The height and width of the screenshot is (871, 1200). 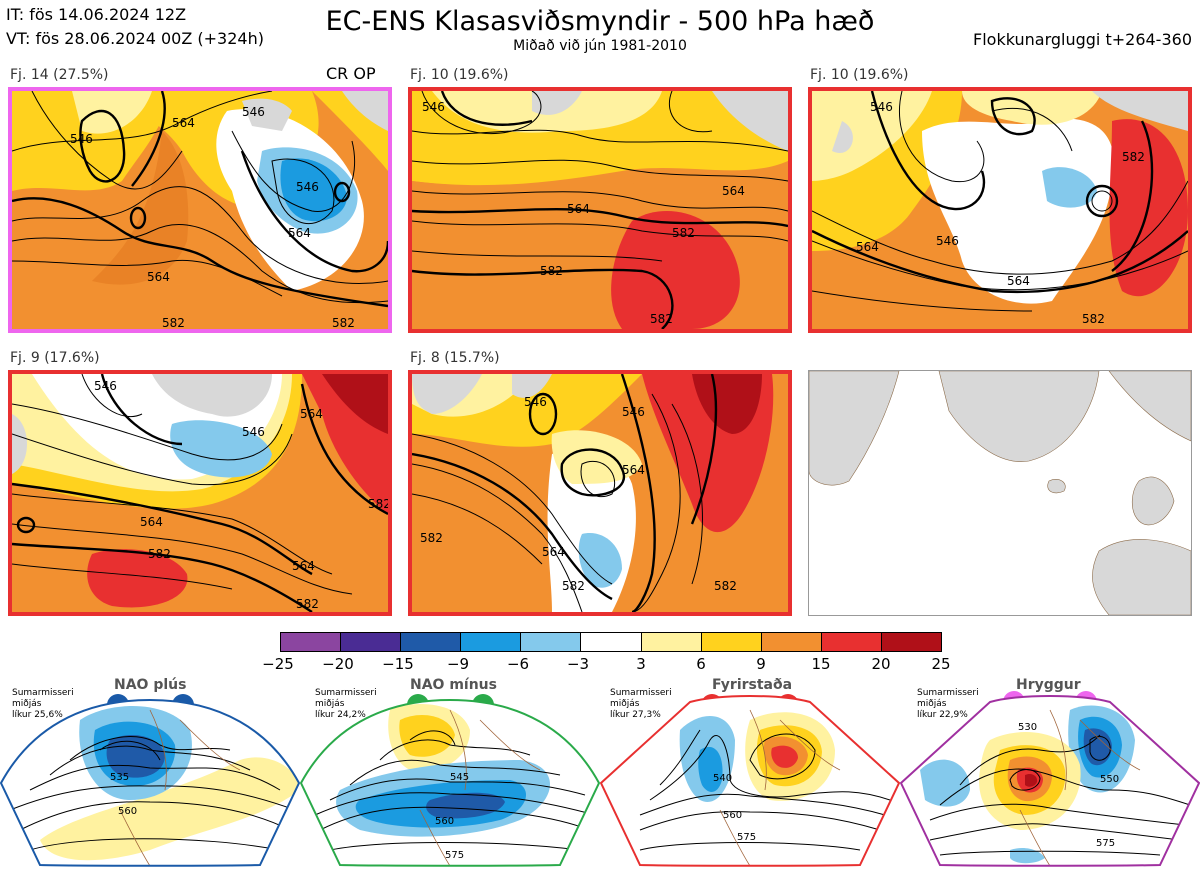 I want to click on regime-title: NAO plús, so click(x=150, y=685).